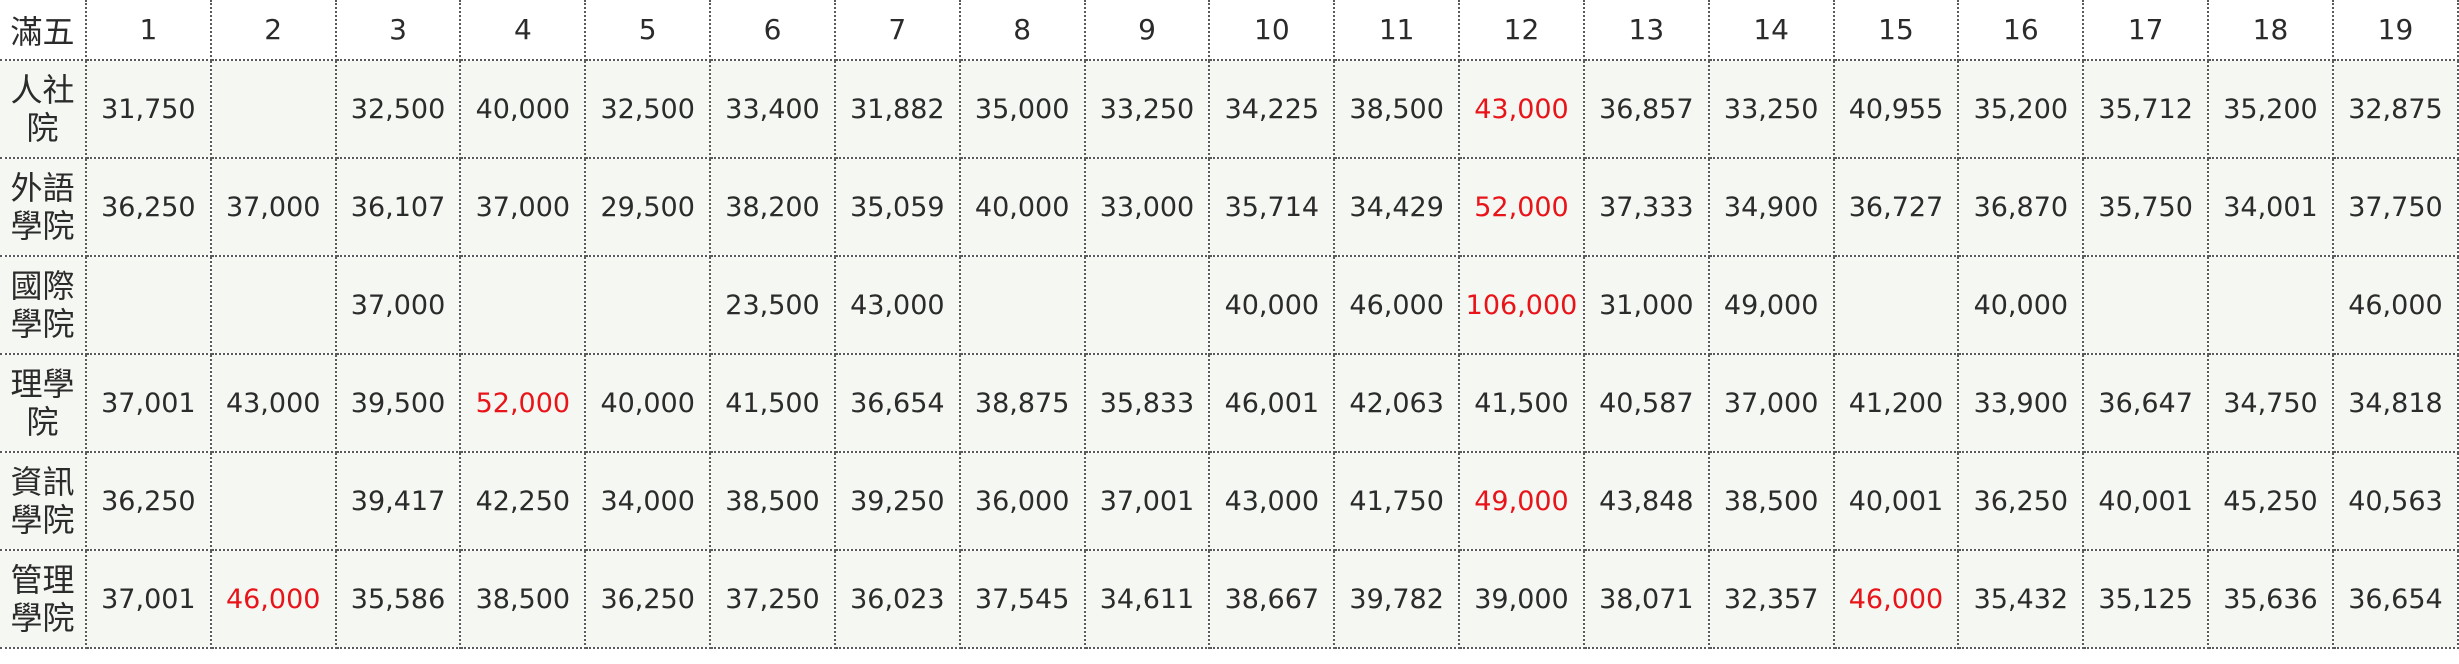 This screenshot has height=664, width=2459. Describe the element at coordinates (1147, 30) in the screenshot. I see `column-header: 9` at that location.